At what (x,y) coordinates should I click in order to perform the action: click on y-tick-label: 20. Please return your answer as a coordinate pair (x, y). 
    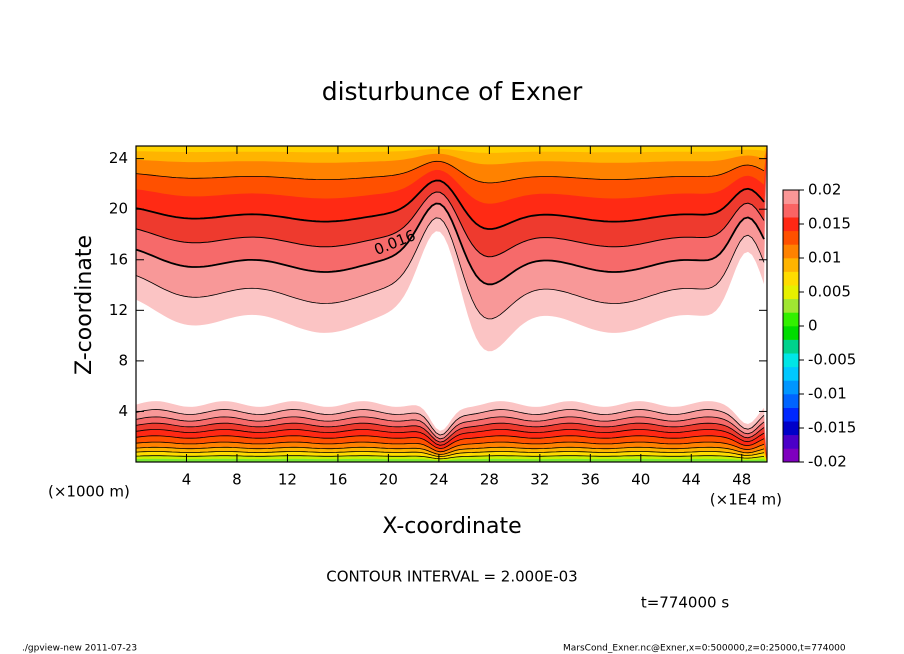
    Looking at the image, I should click on (118, 209).